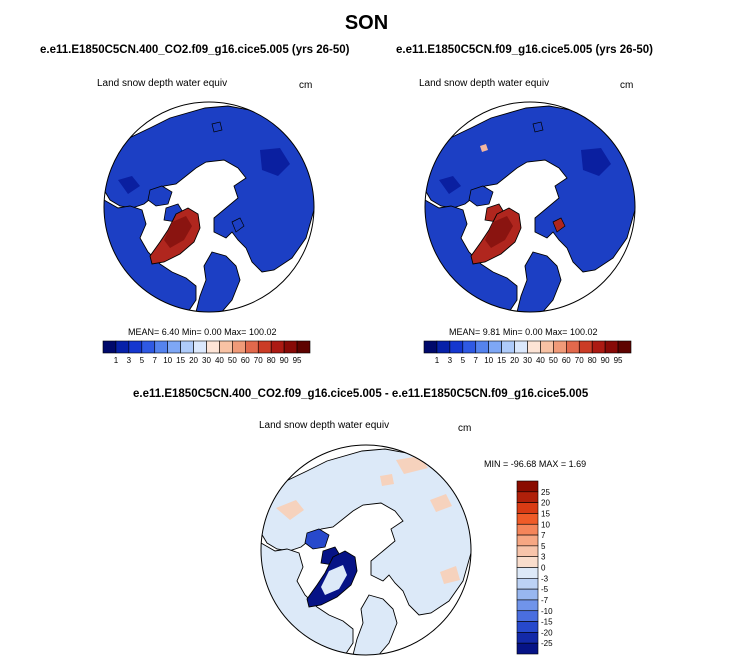  What do you see at coordinates (481, 196) in the screenshot?
I see `panel2-land-archipelago` at bounding box center [481, 196].